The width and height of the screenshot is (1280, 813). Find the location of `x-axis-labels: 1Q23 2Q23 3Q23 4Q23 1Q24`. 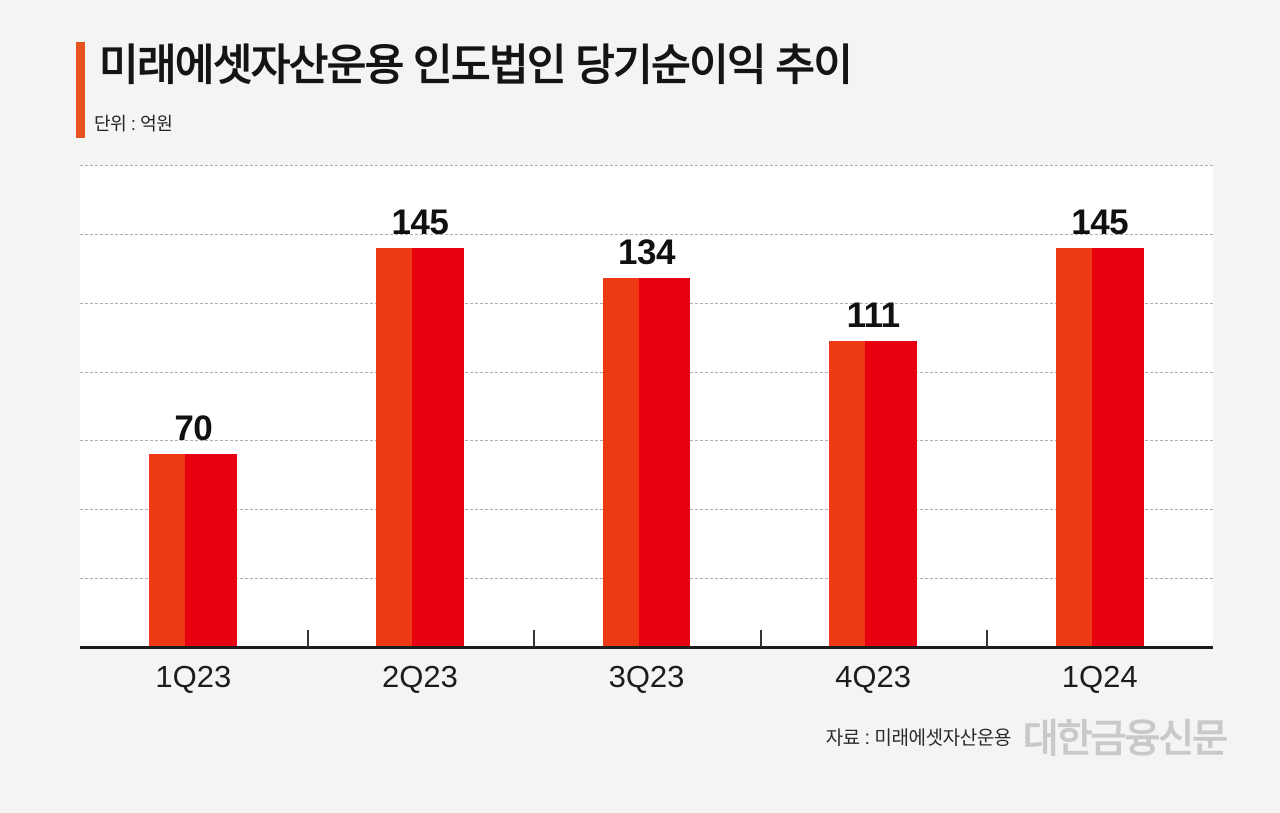

x-axis-labels: 1Q23 2Q23 3Q23 4Q23 1Q24 is located at coordinates (646, 682).